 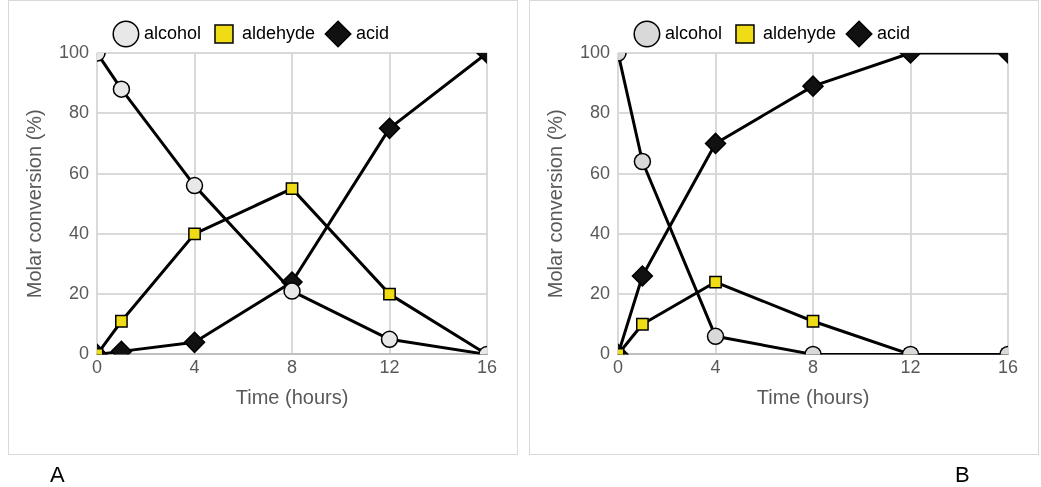 I want to click on text: A, so click(x=57, y=474).